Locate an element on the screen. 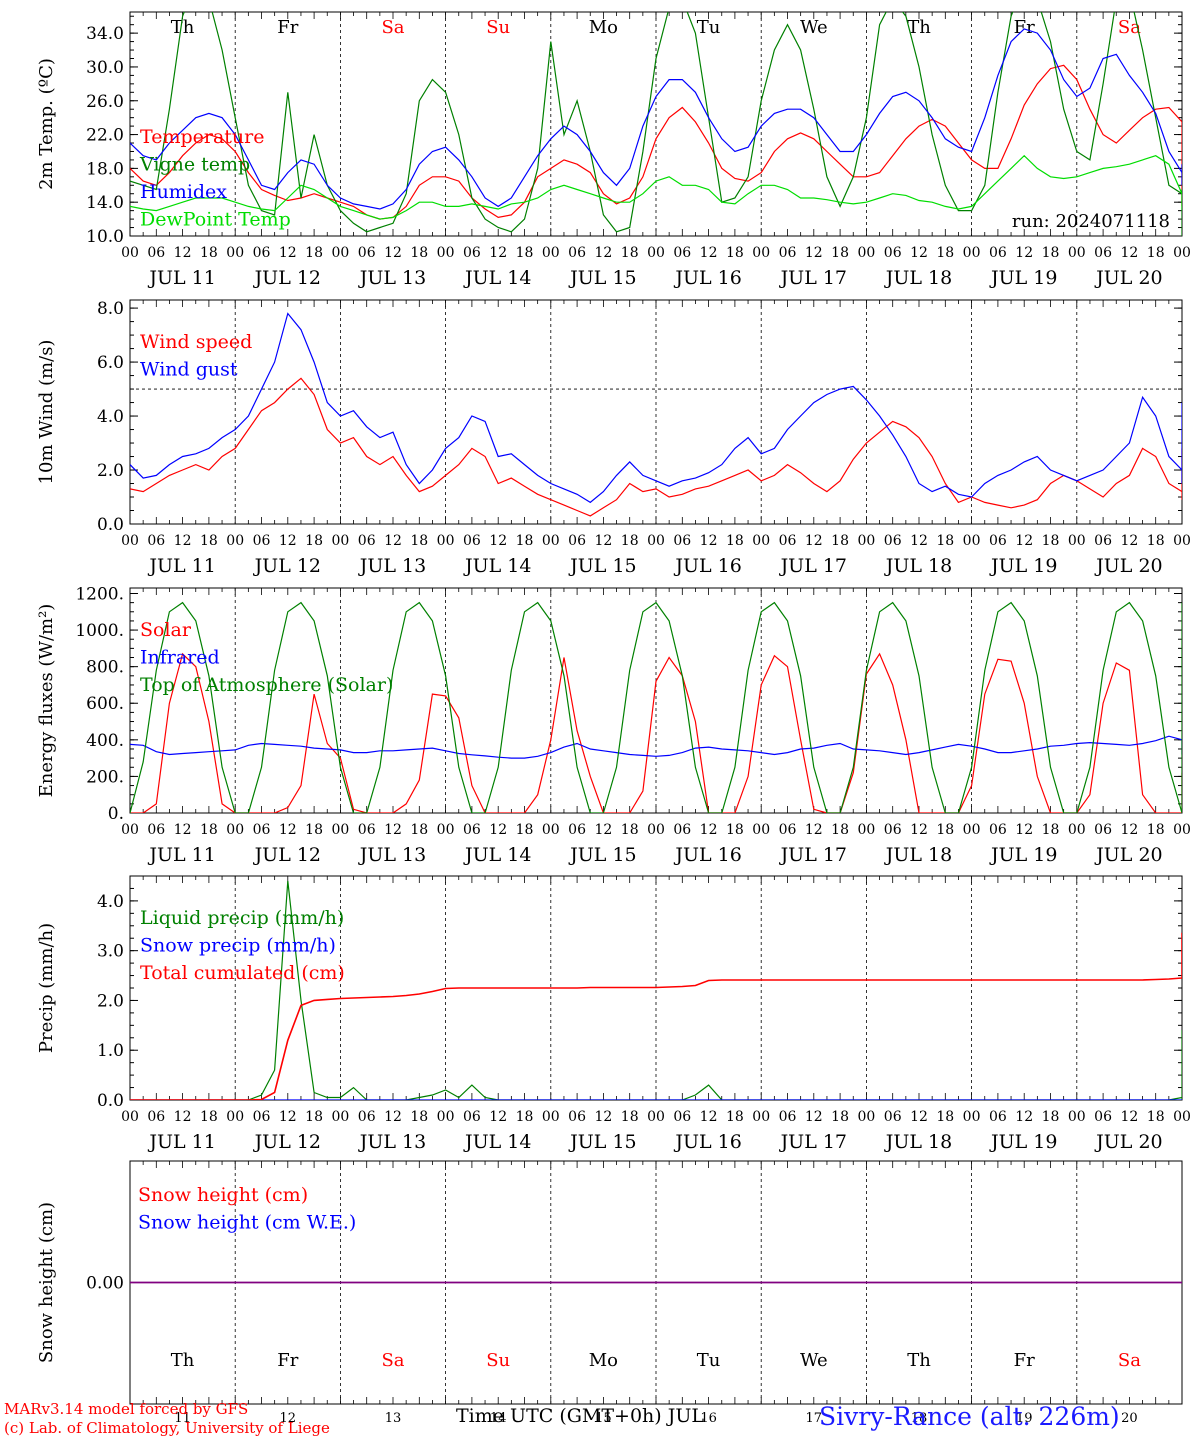  y-tick-label: 30.0 is located at coordinates (105, 68).